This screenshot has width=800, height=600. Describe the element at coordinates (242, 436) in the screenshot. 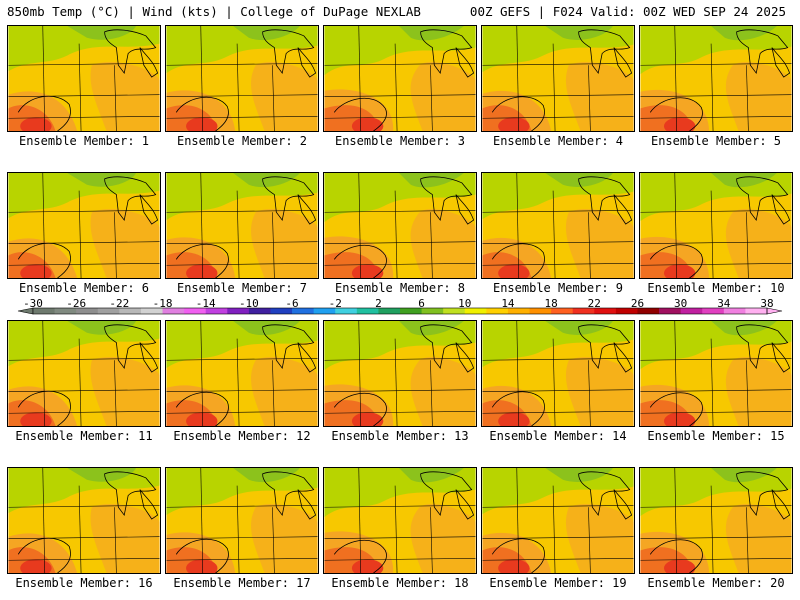

I see `member-label: Ensemble Member: 12` at that location.